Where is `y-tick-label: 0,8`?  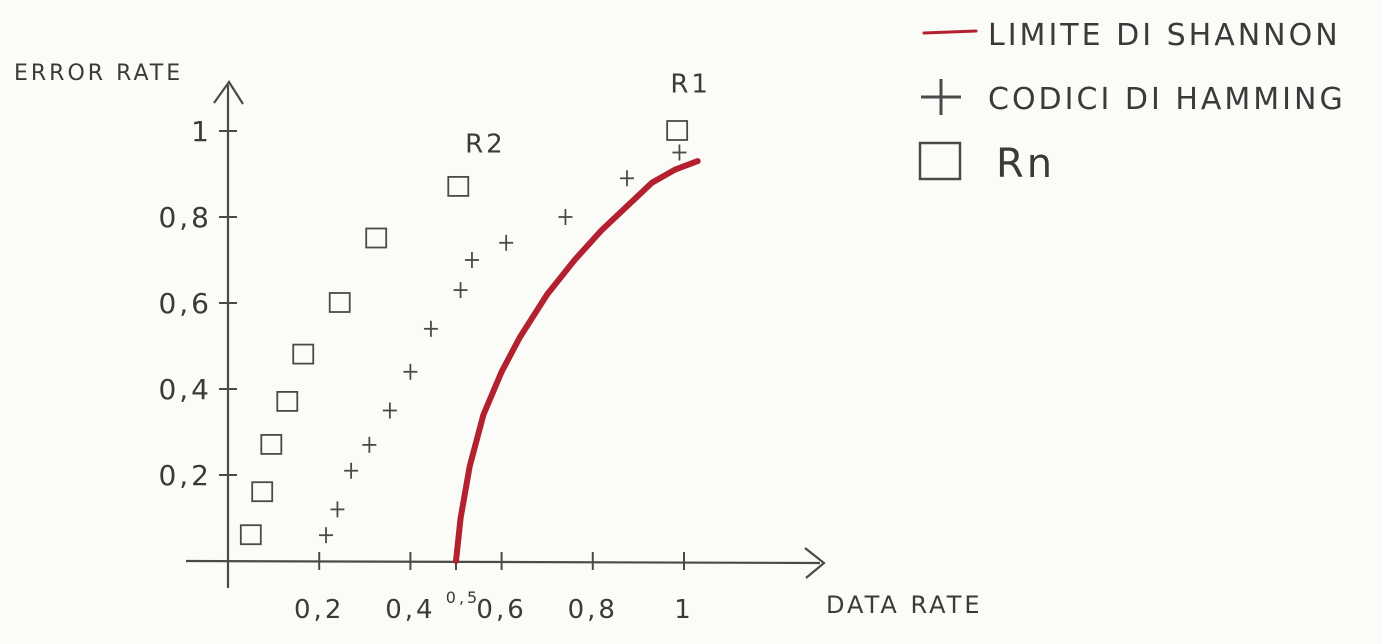
y-tick-label: 0,8 is located at coordinates (185, 217).